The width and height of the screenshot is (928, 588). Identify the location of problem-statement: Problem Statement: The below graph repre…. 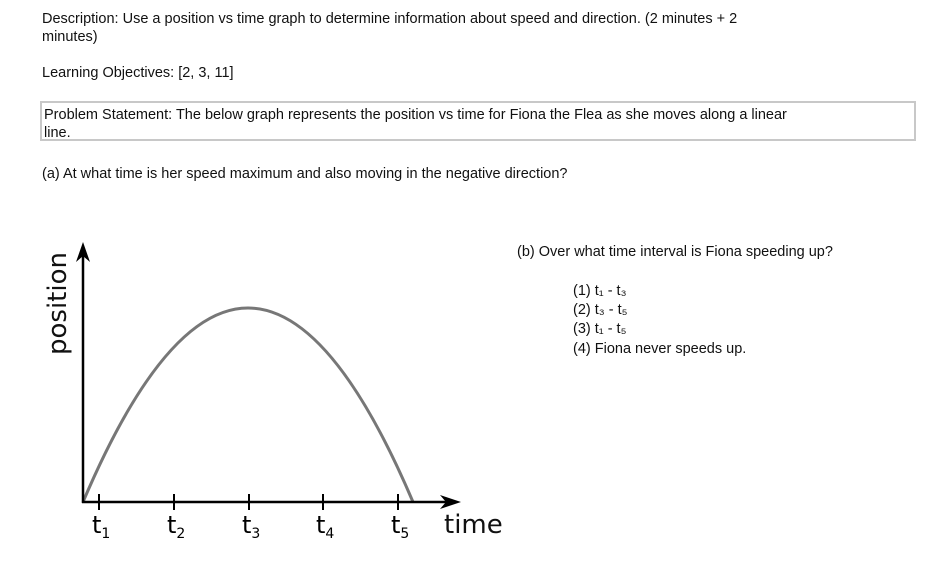
(478, 115).